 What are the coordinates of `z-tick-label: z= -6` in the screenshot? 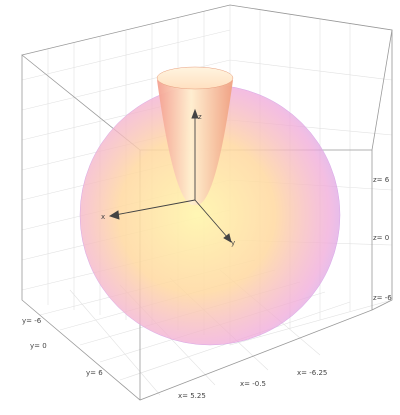 It's located at (382, 298).